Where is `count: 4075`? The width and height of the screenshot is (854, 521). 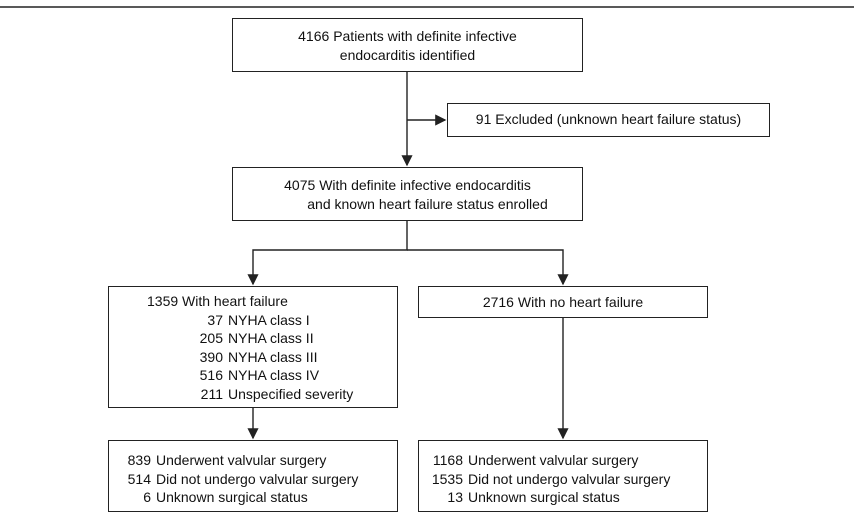 count: 4075 is located at coordinates (300, 185).